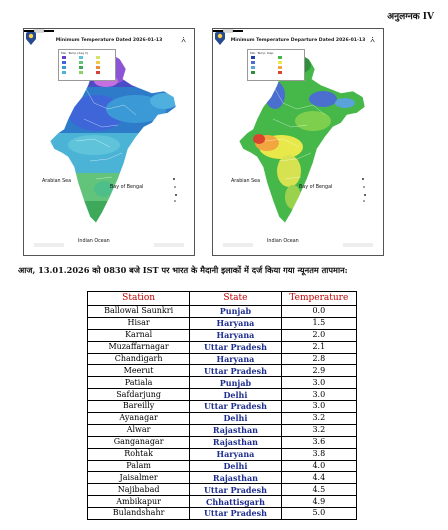 The height and width of the screenshot is (530, 448). I want to click on temperature-cell: 5.0, so click(319, 514).